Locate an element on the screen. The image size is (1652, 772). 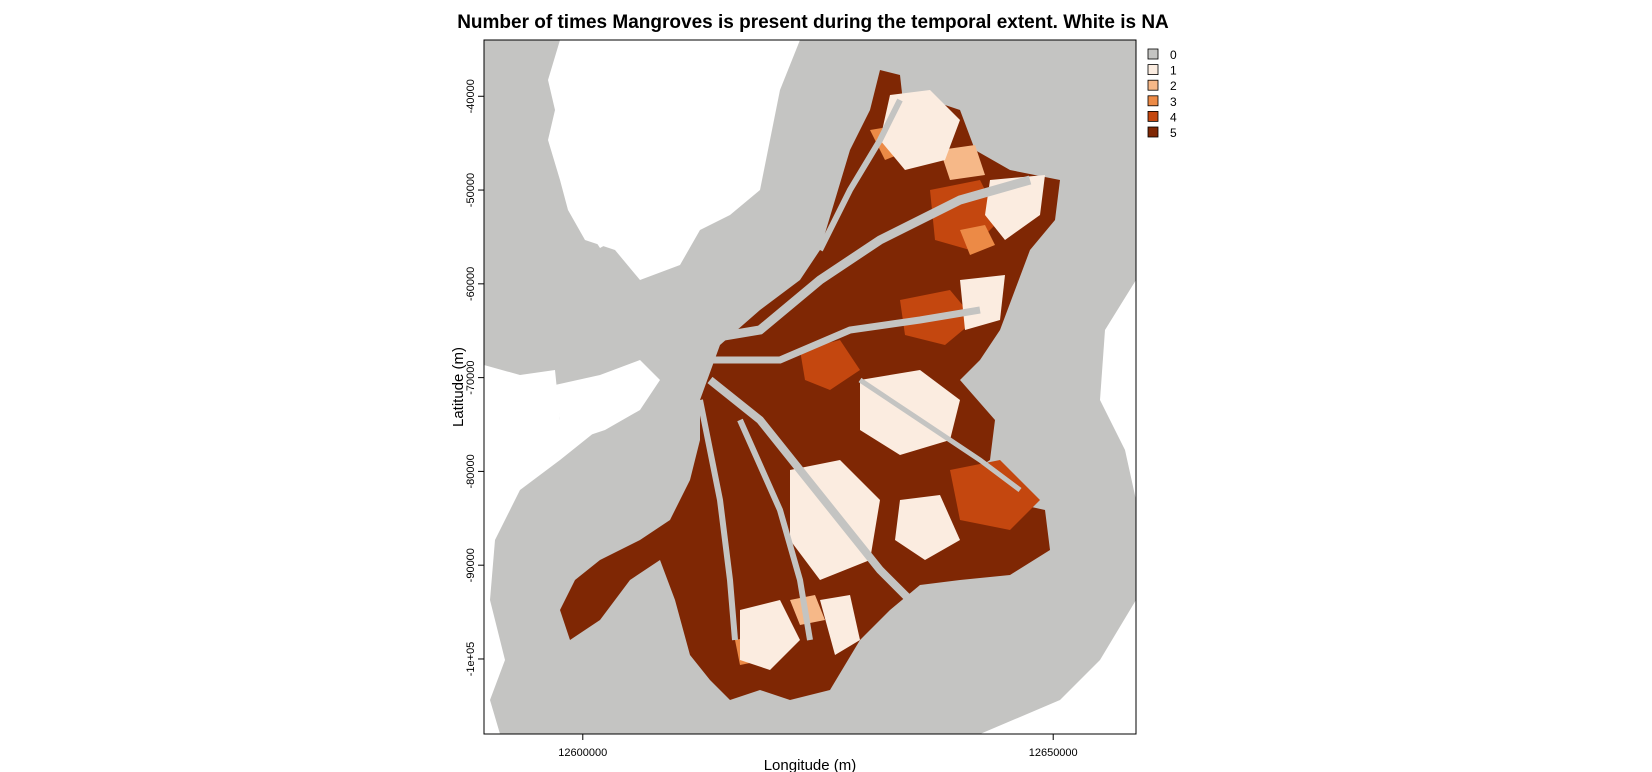
x-axis: 12600000 12650000 is located at coordinates (818, 746).